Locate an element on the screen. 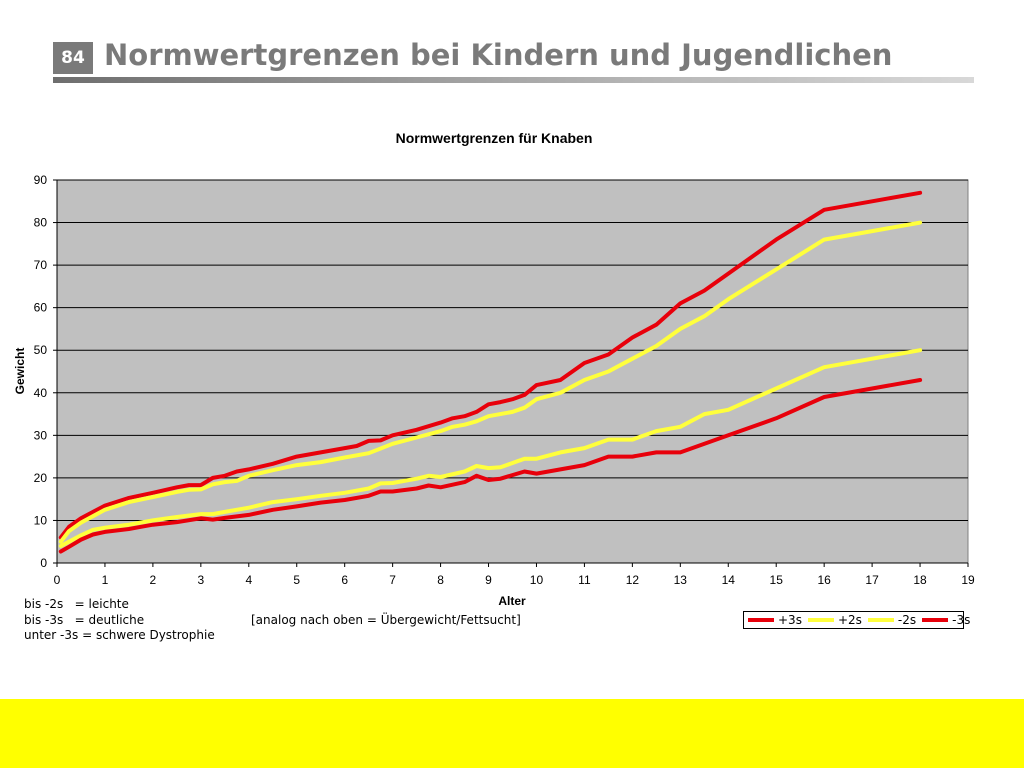  x-tick-label: 12 is located at coordinates (633, 580).